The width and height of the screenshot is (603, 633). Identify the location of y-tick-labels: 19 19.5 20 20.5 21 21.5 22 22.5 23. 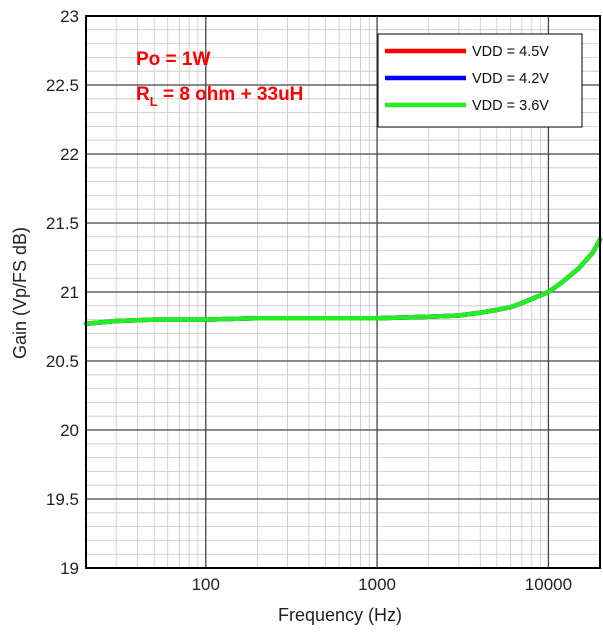
(62, 292).